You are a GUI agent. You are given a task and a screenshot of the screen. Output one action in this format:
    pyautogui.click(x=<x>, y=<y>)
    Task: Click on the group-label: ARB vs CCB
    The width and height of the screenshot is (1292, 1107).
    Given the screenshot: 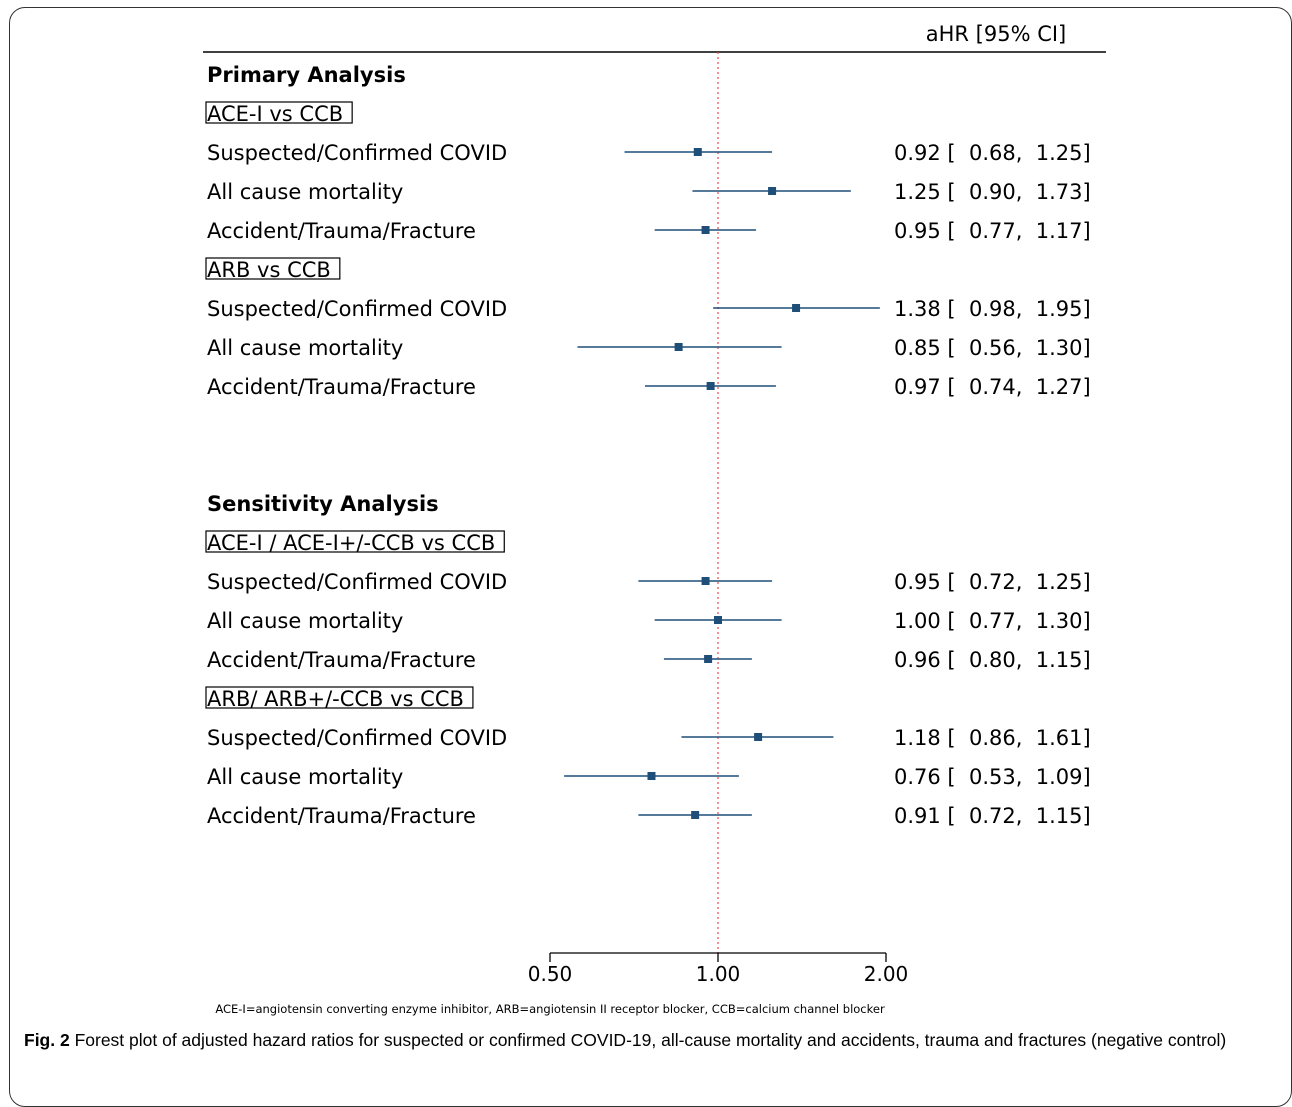 What is the action you would take?
    pyautogui.click(x=269, y=270)
    